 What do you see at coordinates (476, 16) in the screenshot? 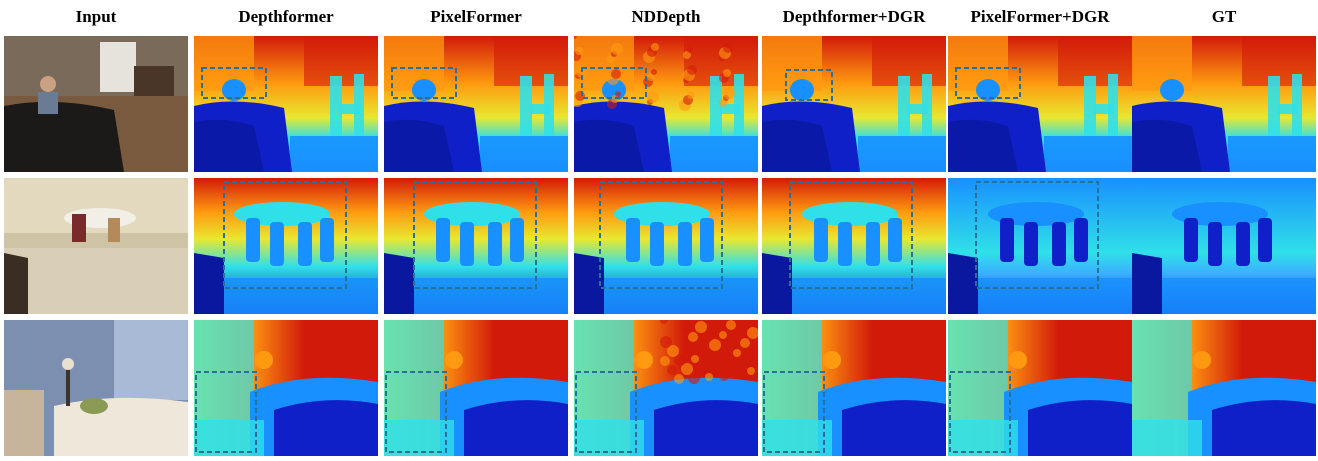
I see `column-header-pixelformer: PixelFormer` at bounding box center [476, 16].